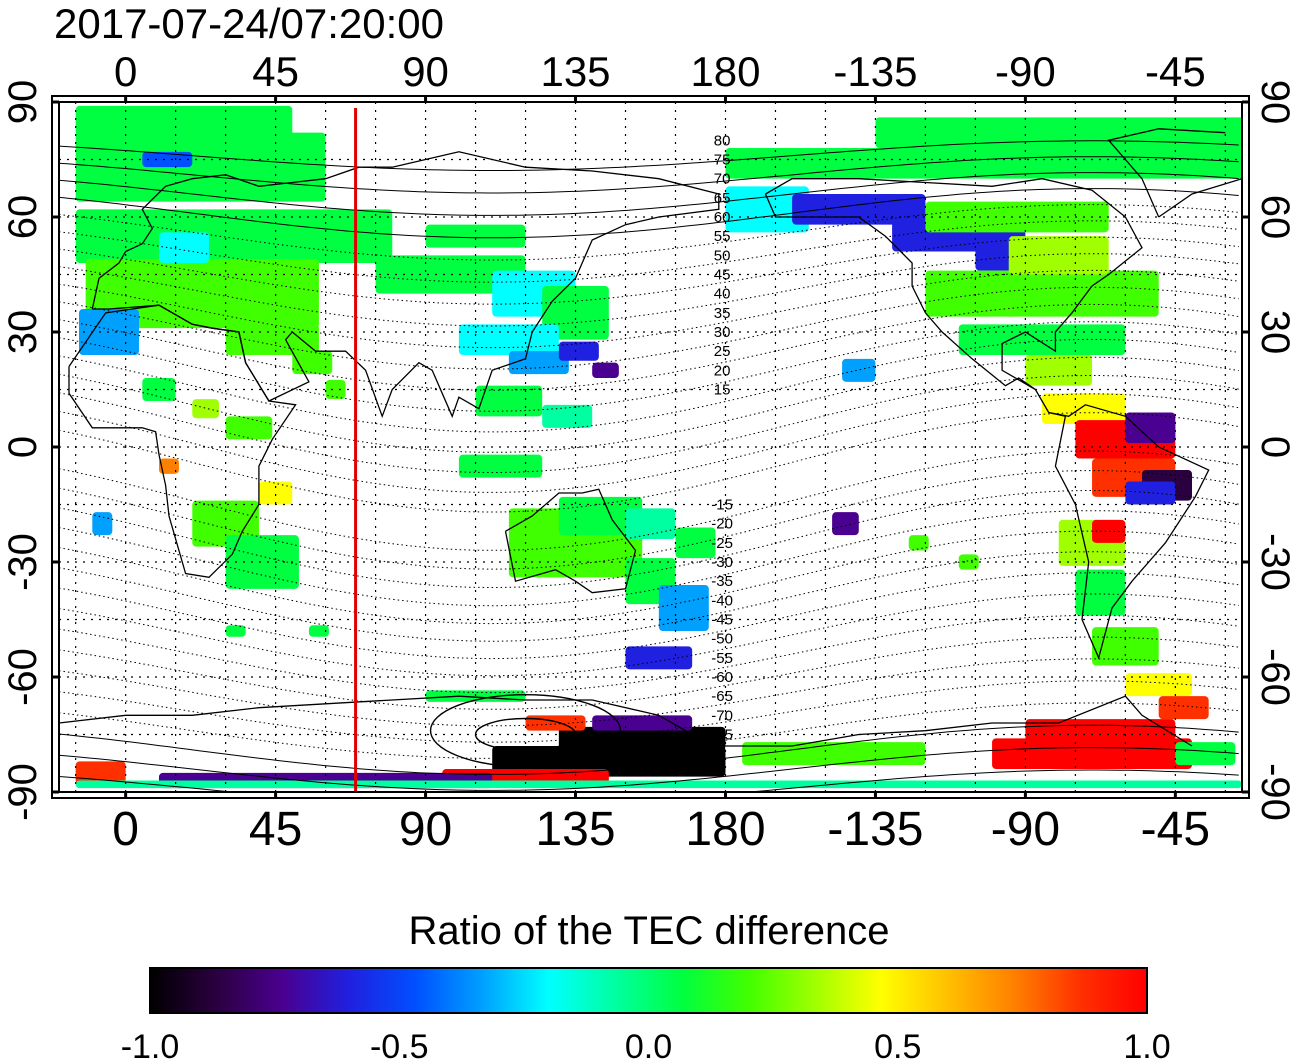  I want to click on bottom-lon-label: 45, so click(275, 829).